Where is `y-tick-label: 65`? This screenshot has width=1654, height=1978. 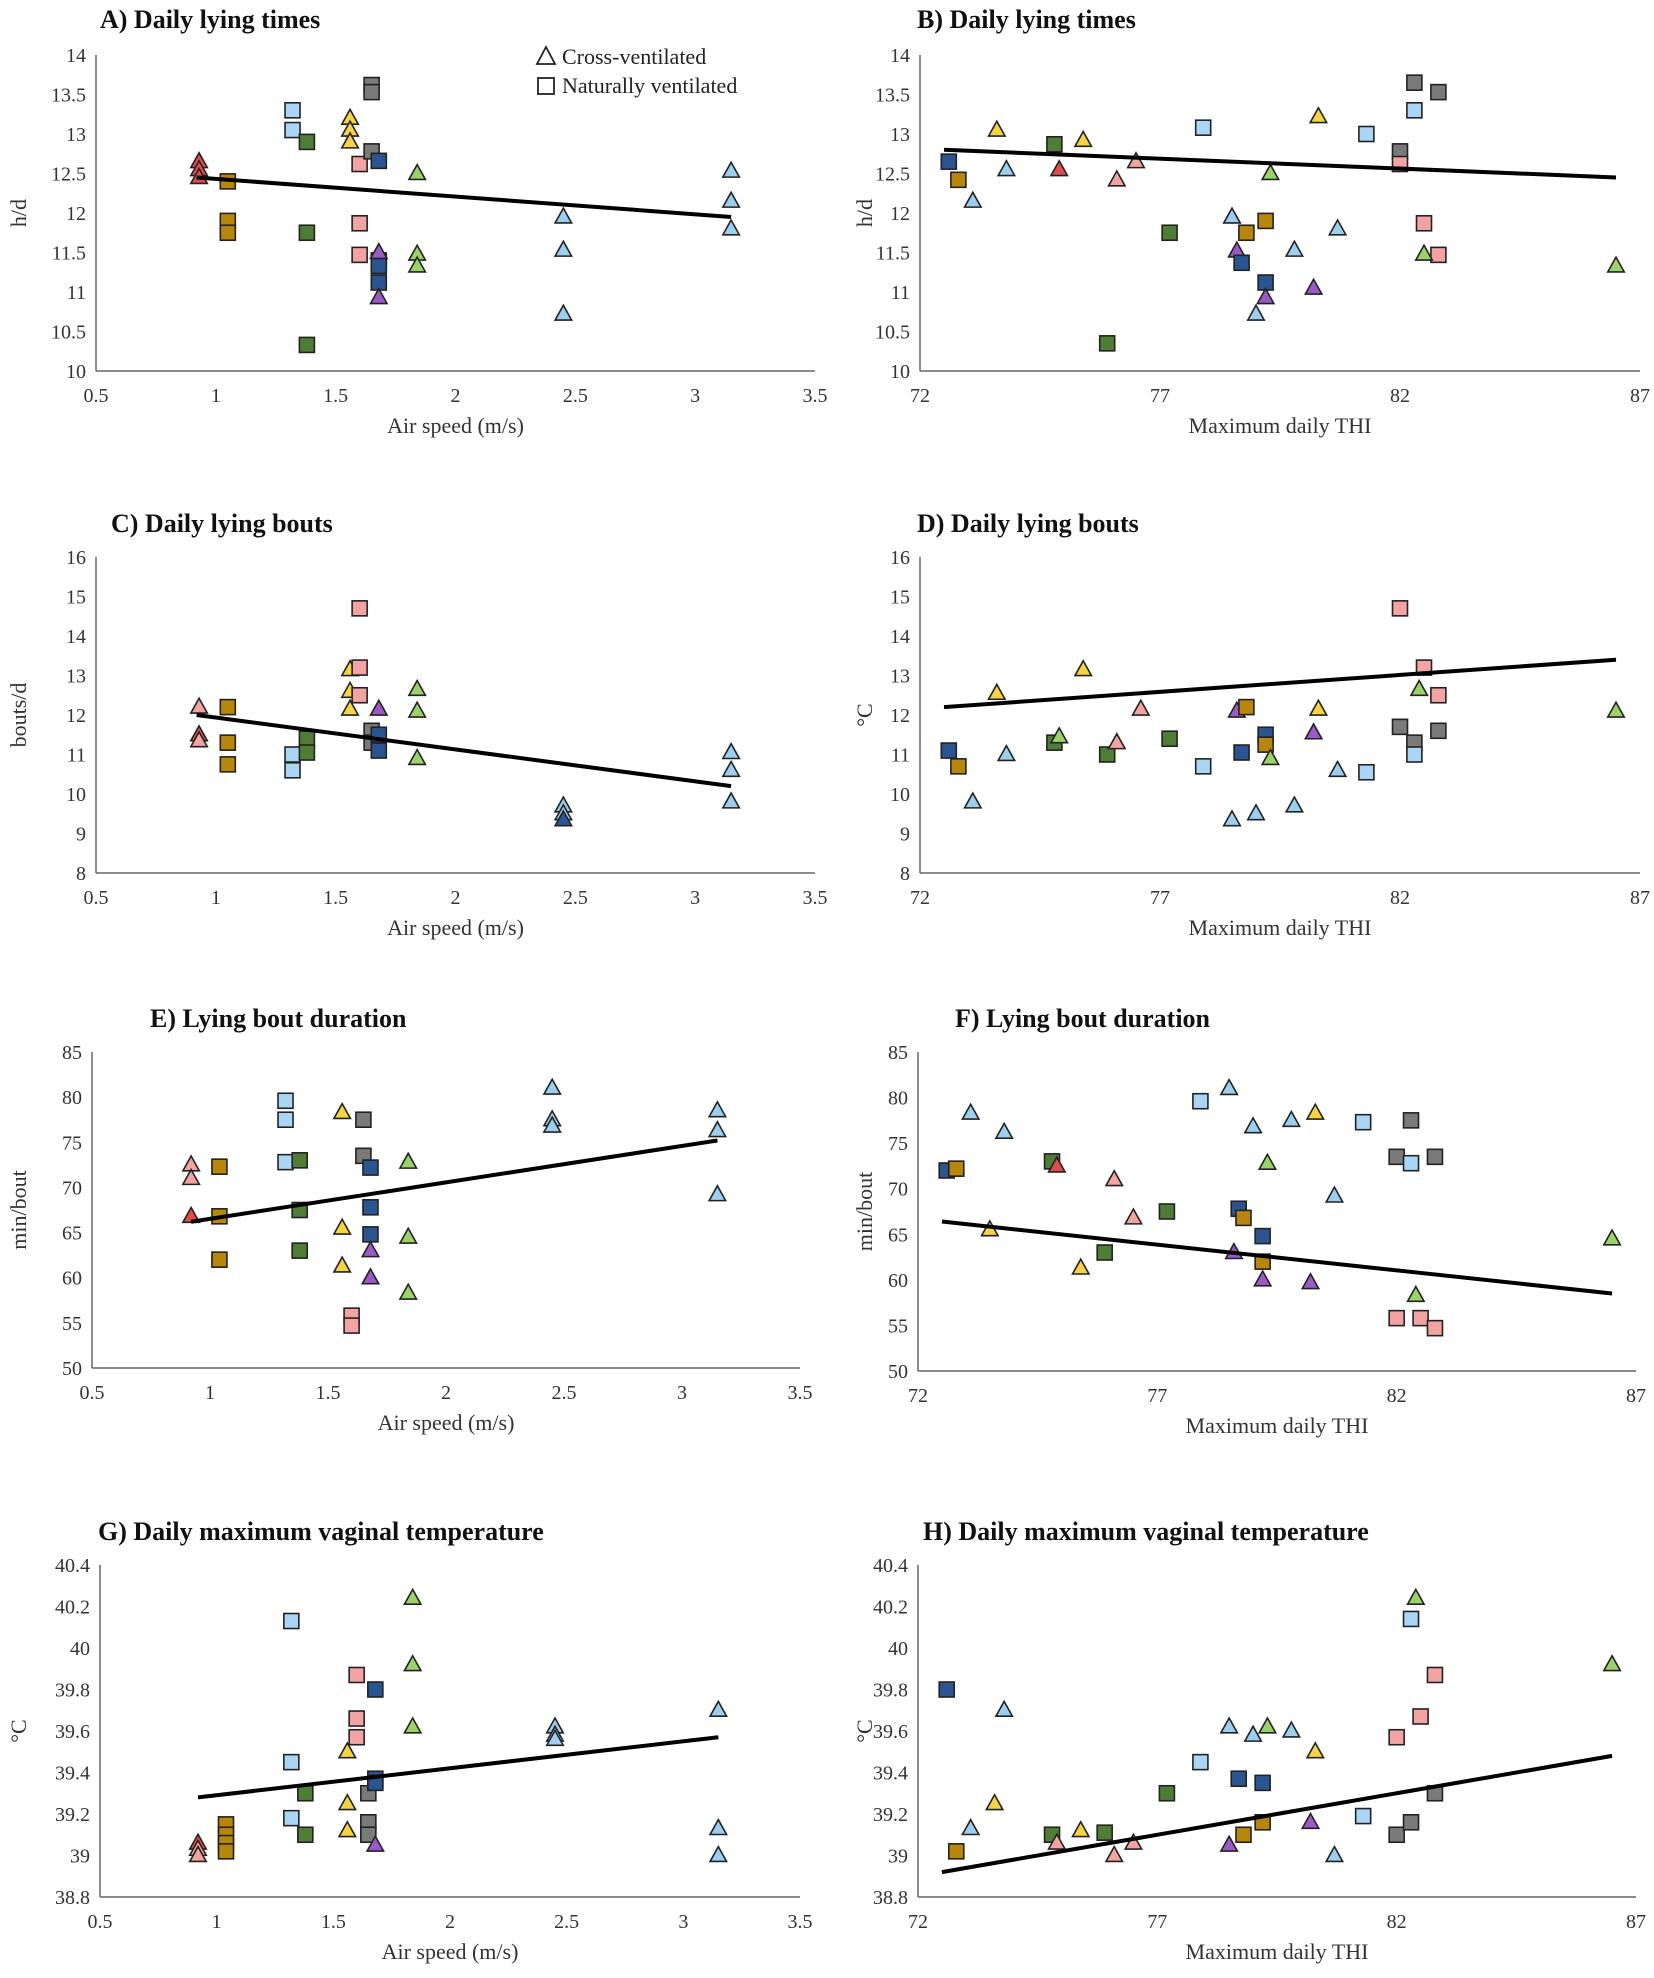
y-tick-label: 65 is located at coordinates (72, 1234).